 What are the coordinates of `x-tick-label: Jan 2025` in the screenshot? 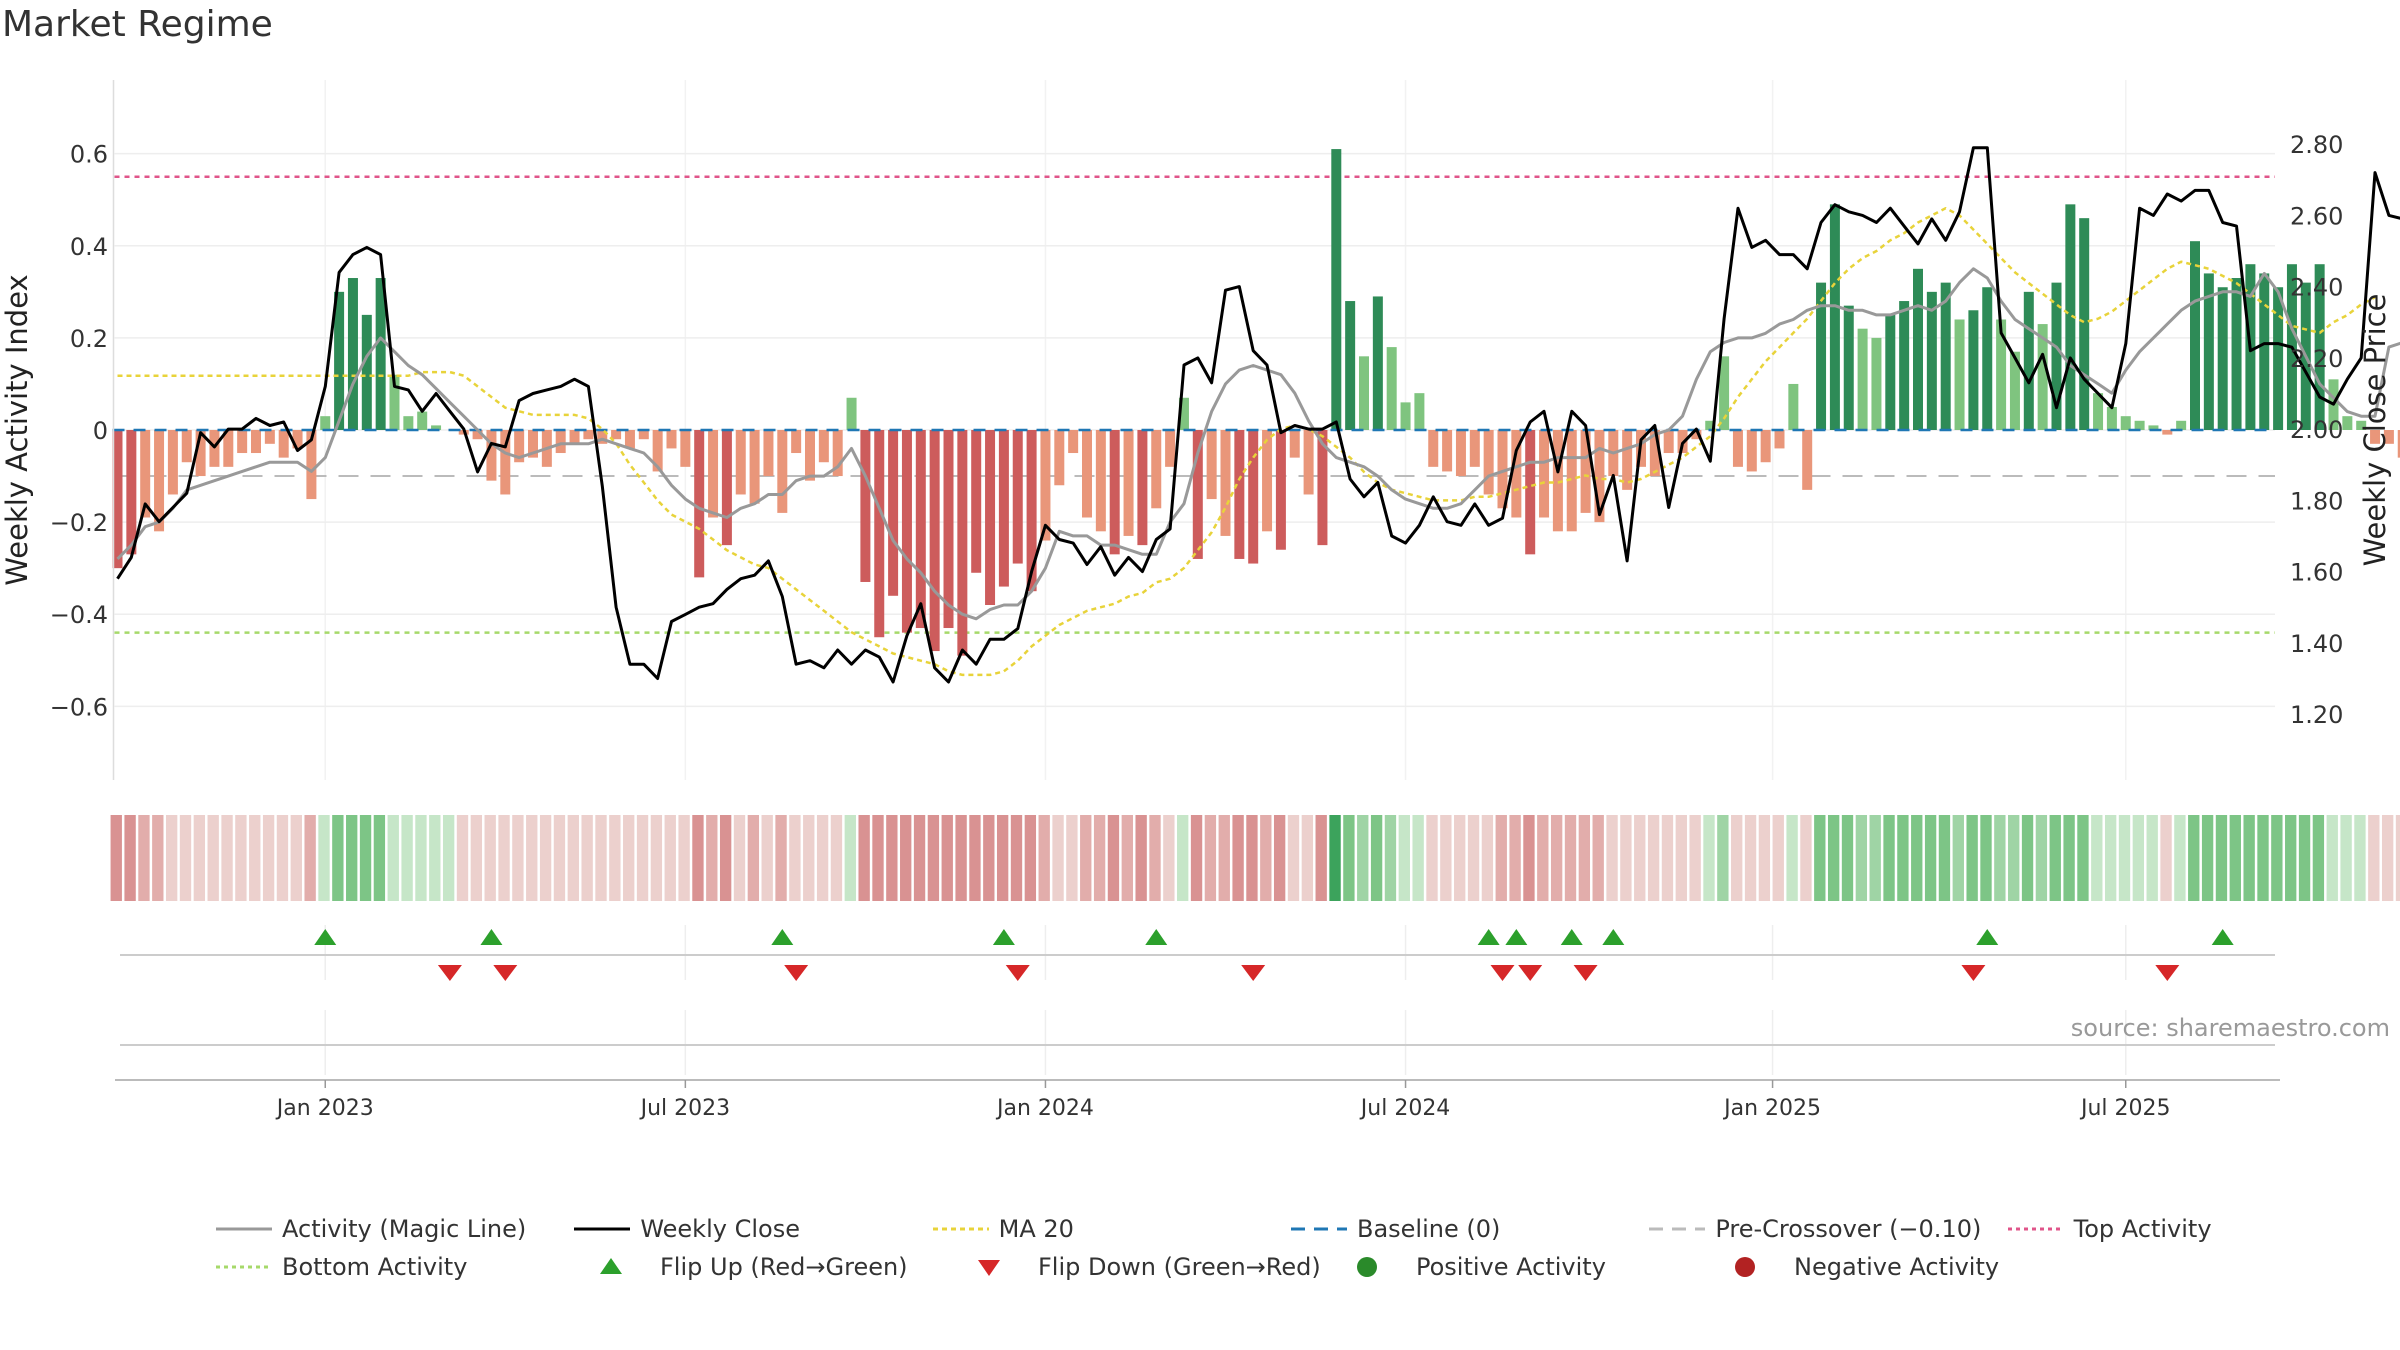 It's located at (1771, 1108).